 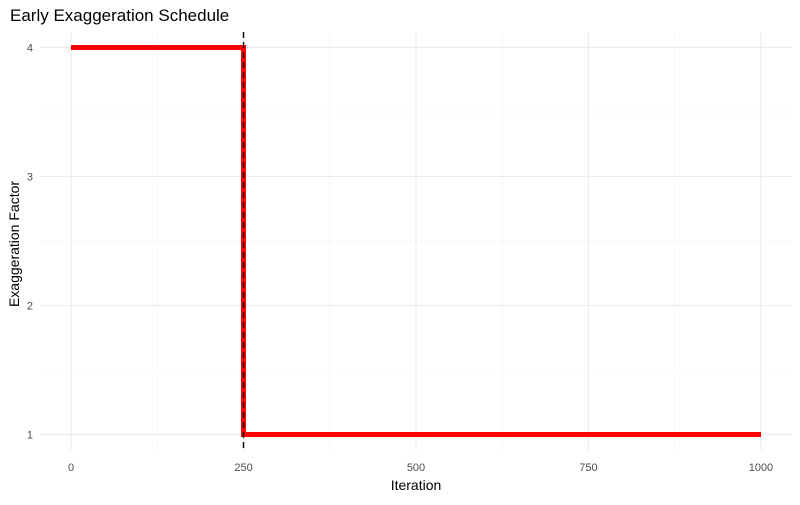 What do you see at coordinates (71, 468) in the screenshot?
I see `x-tick-label: 0` at bounding box center [71, 468].